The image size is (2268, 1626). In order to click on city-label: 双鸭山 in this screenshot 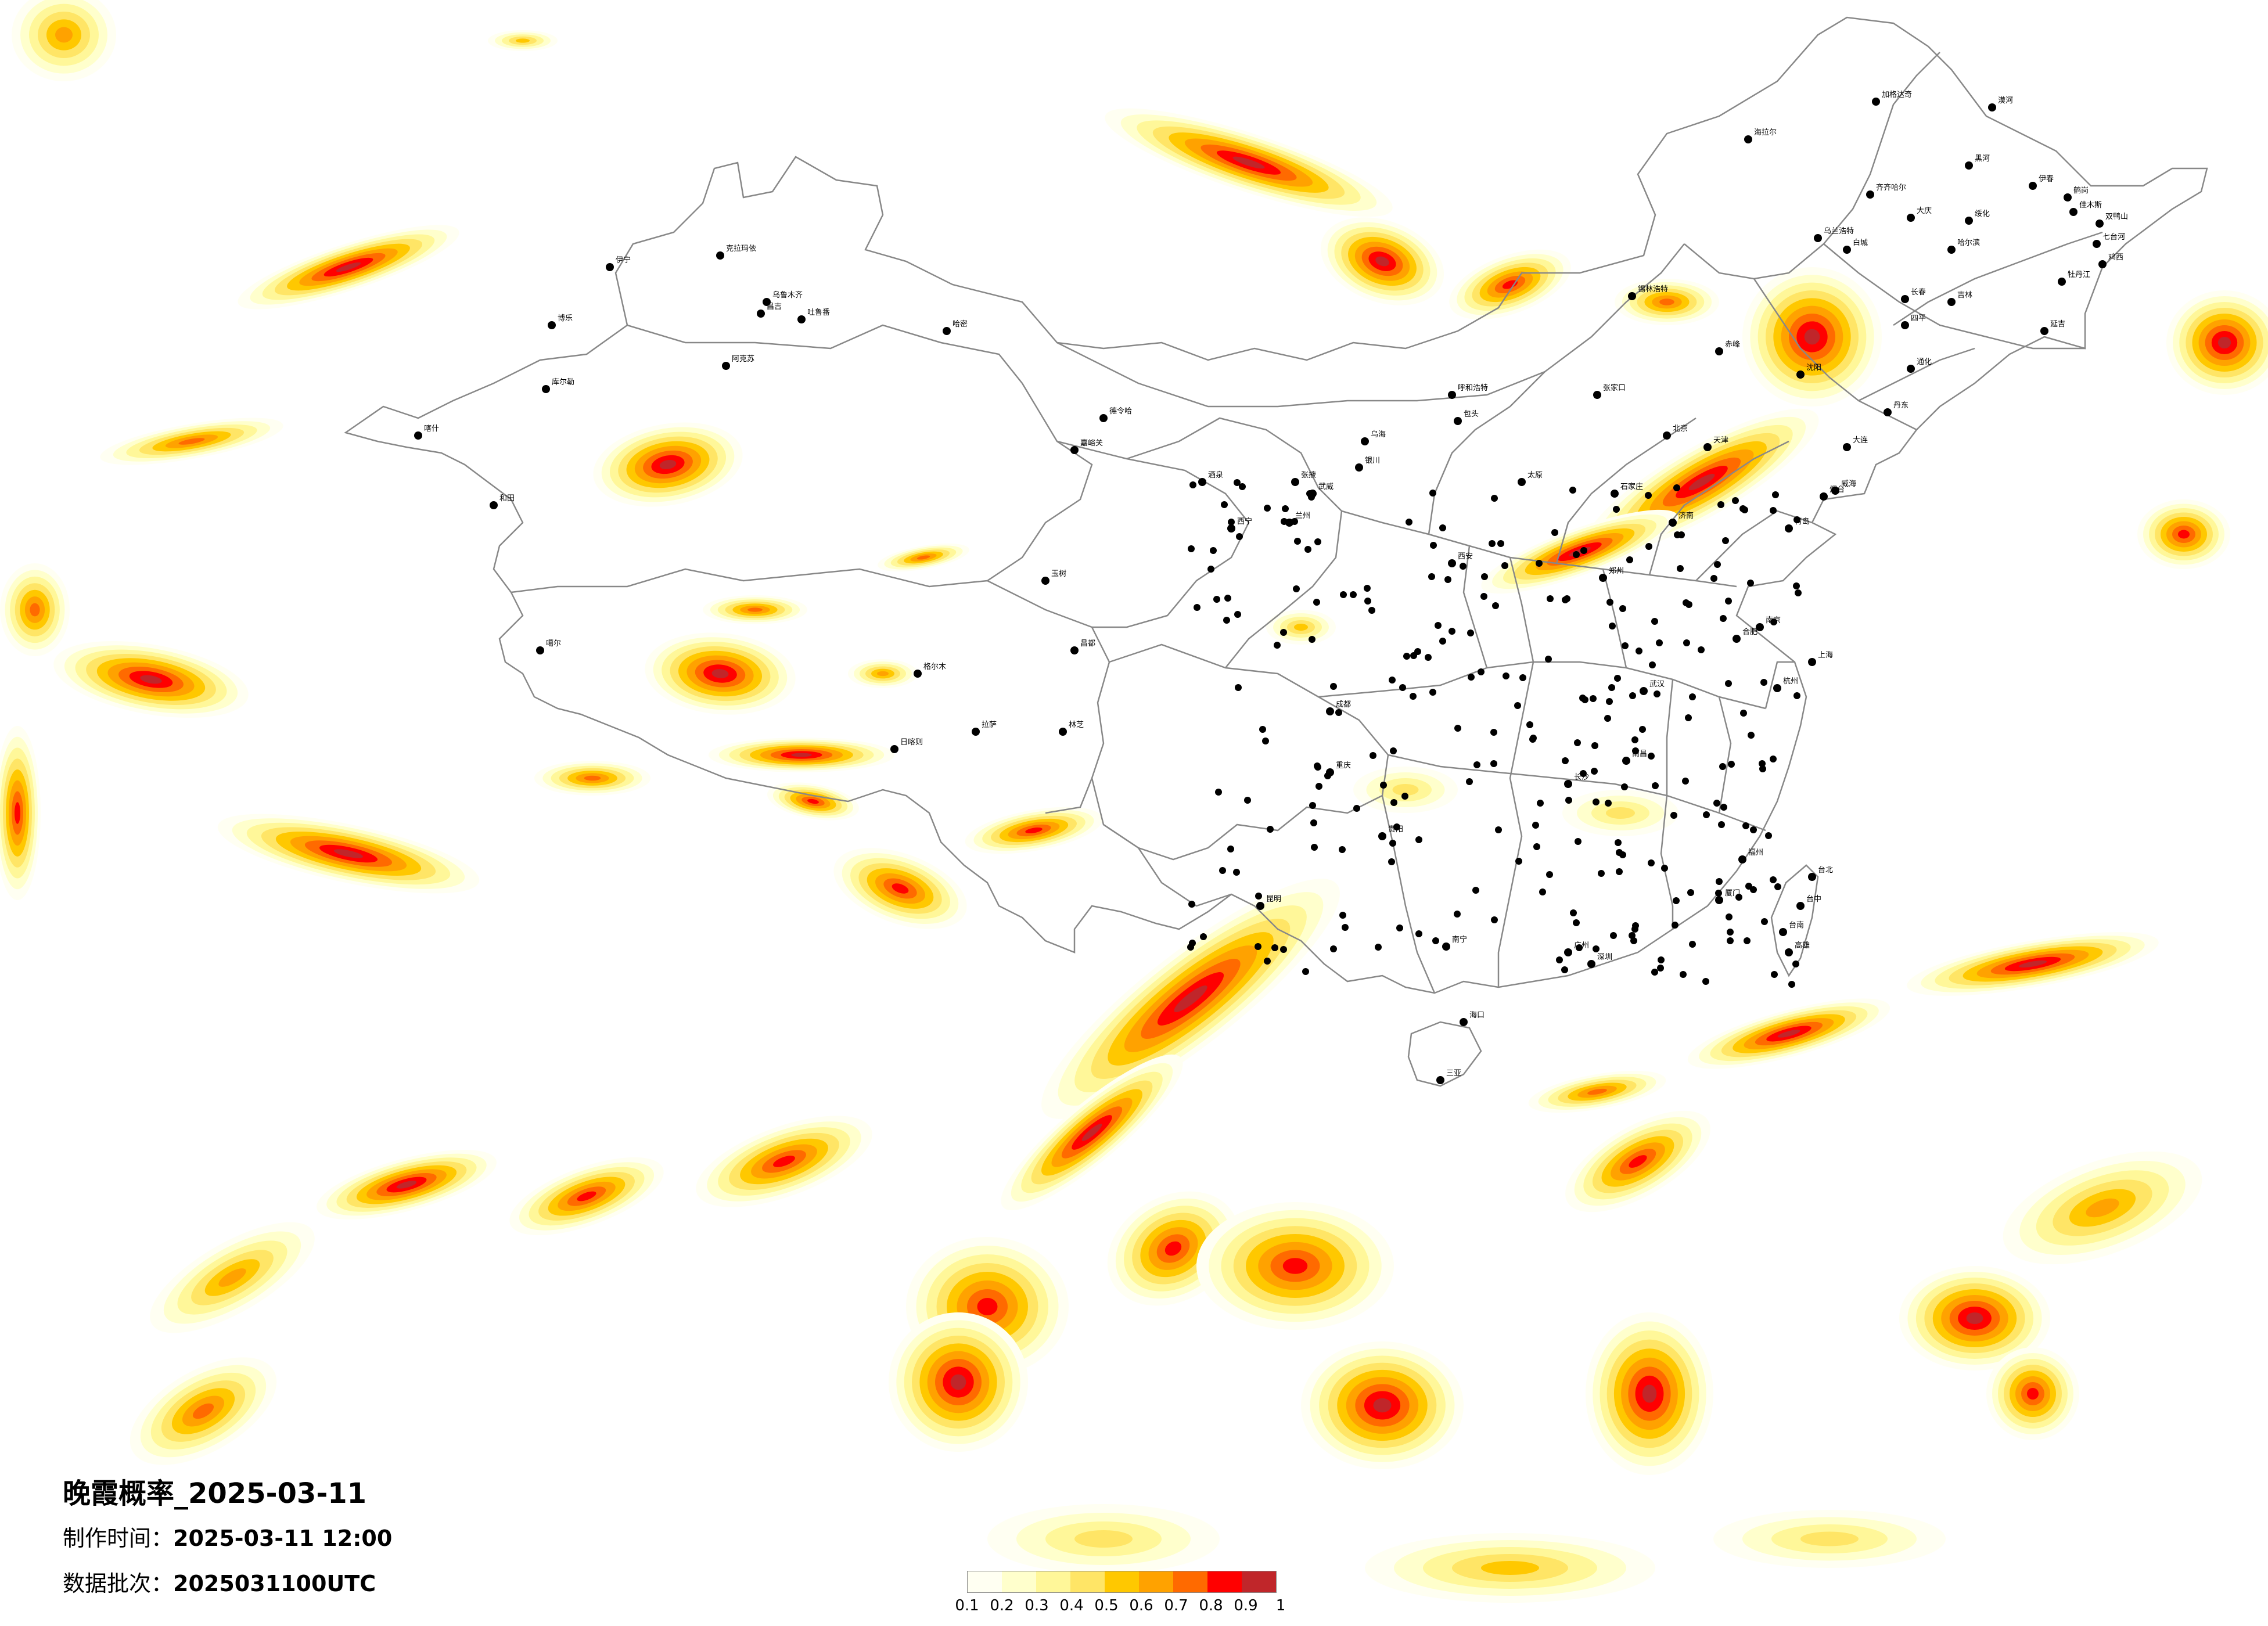, I will do `click(2116, 217)`.